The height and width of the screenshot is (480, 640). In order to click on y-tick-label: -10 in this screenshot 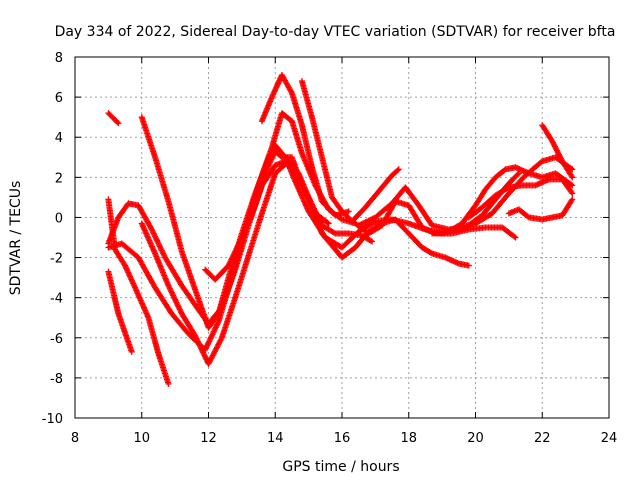, I will do `click(52, 419)`.